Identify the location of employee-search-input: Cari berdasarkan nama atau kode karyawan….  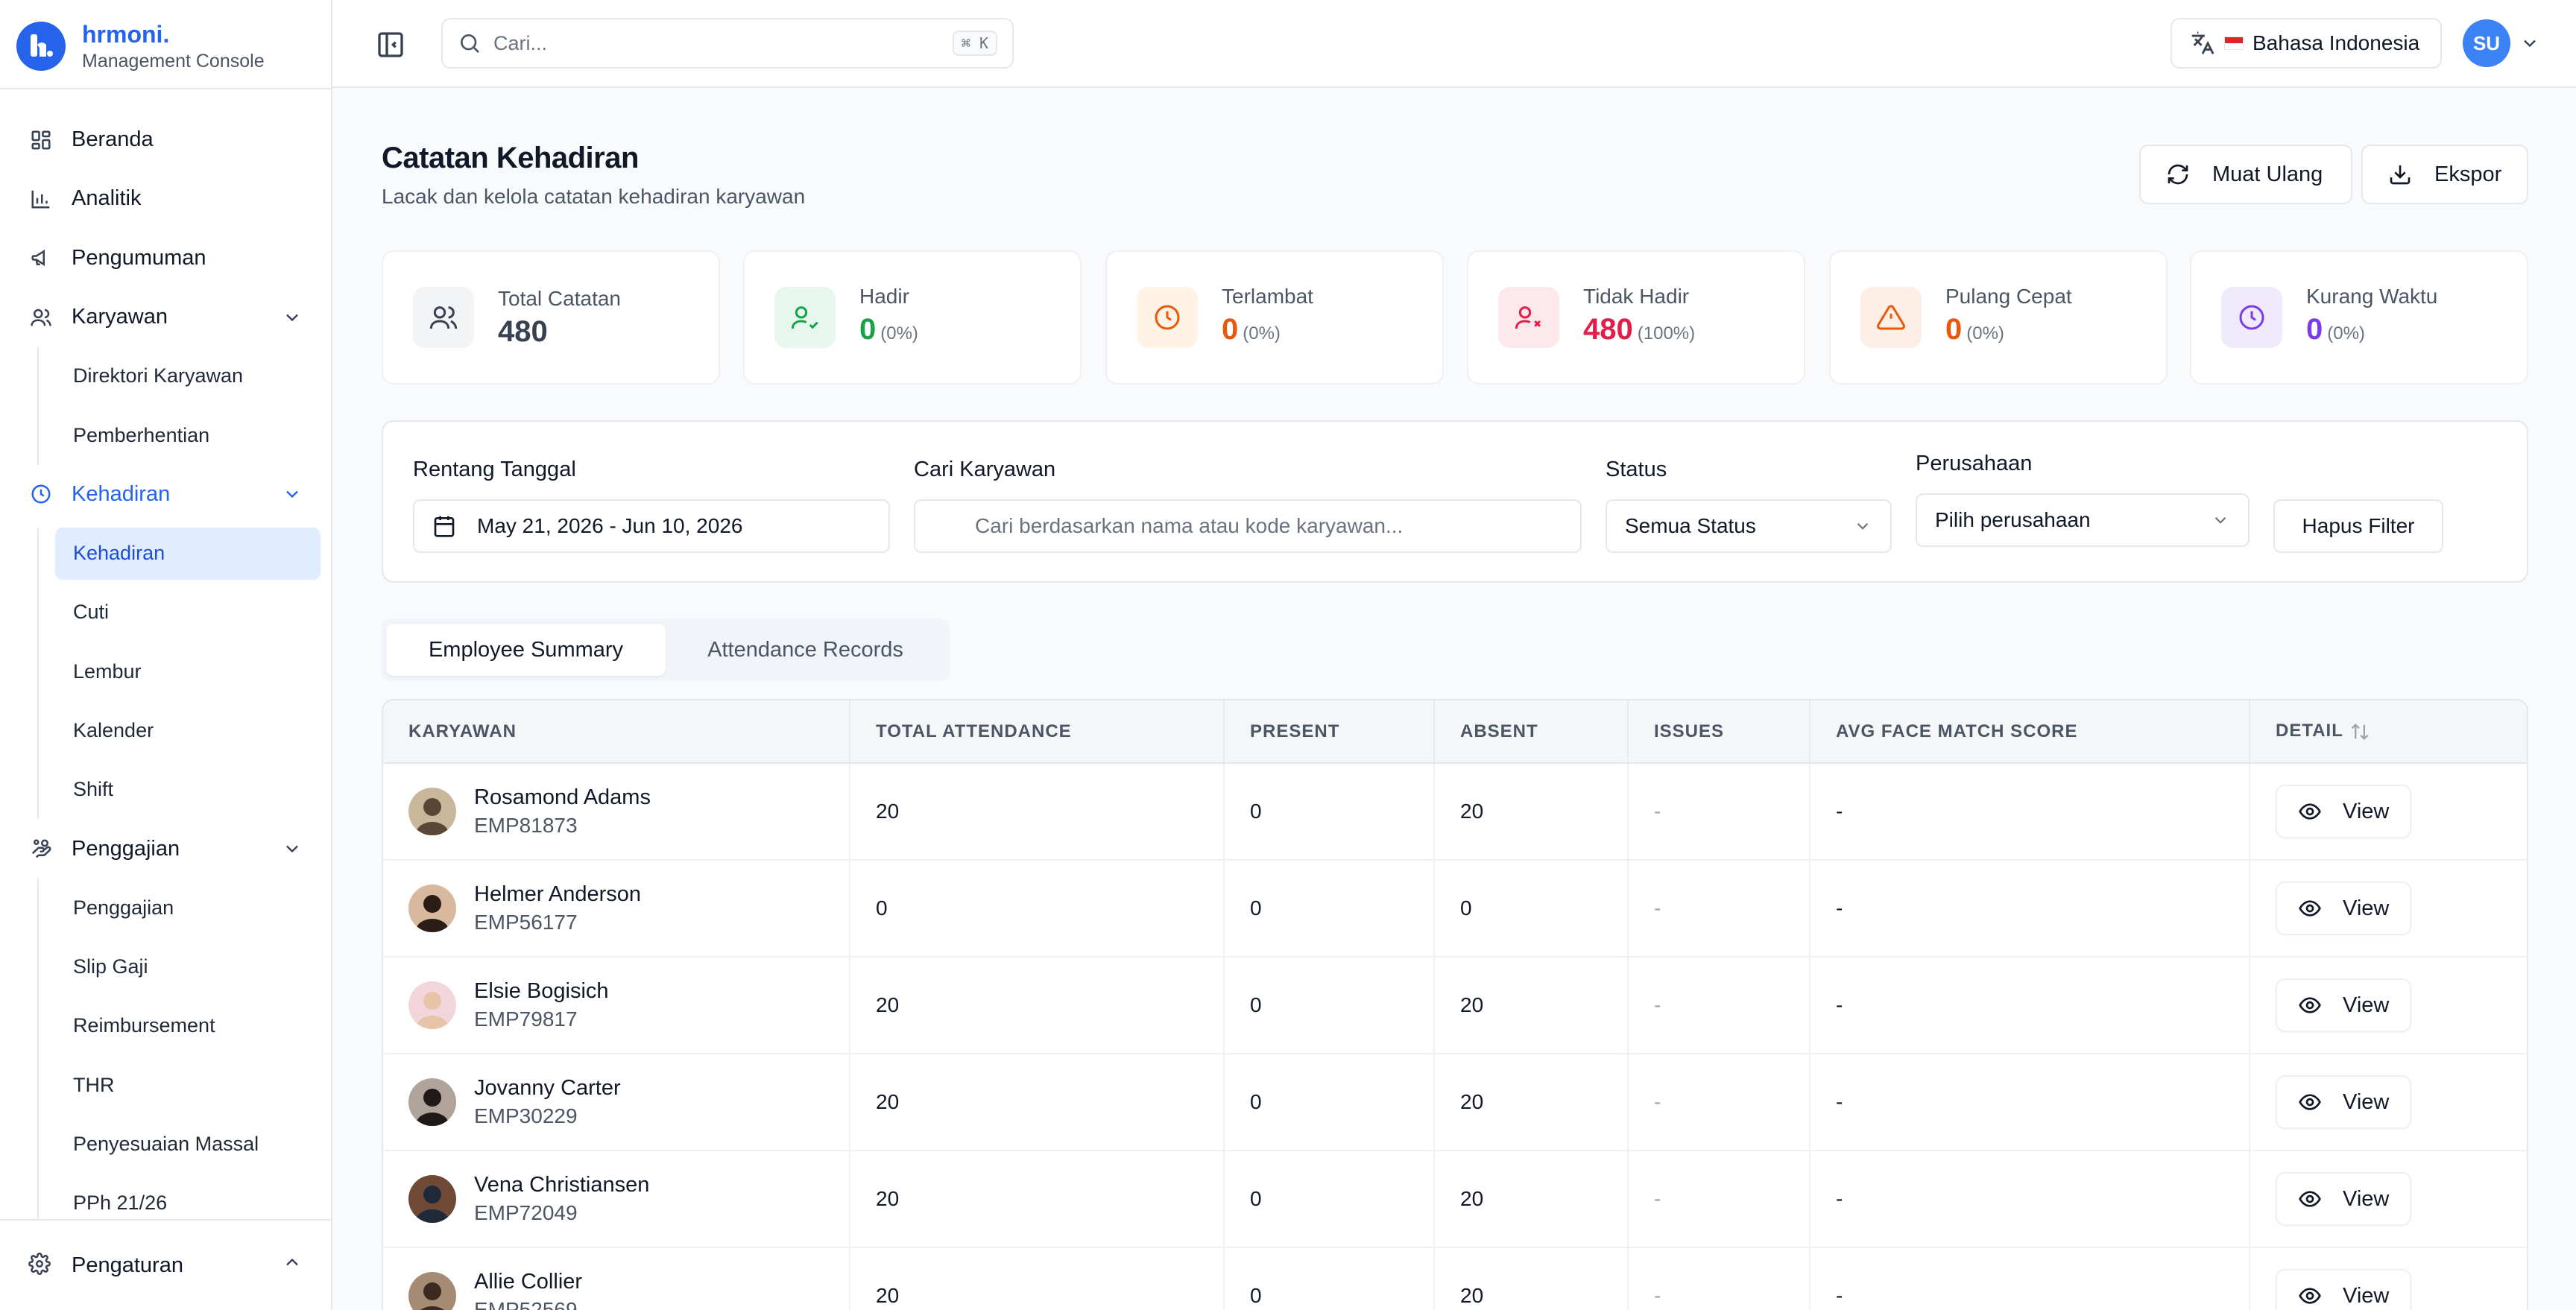
(1248, 526).